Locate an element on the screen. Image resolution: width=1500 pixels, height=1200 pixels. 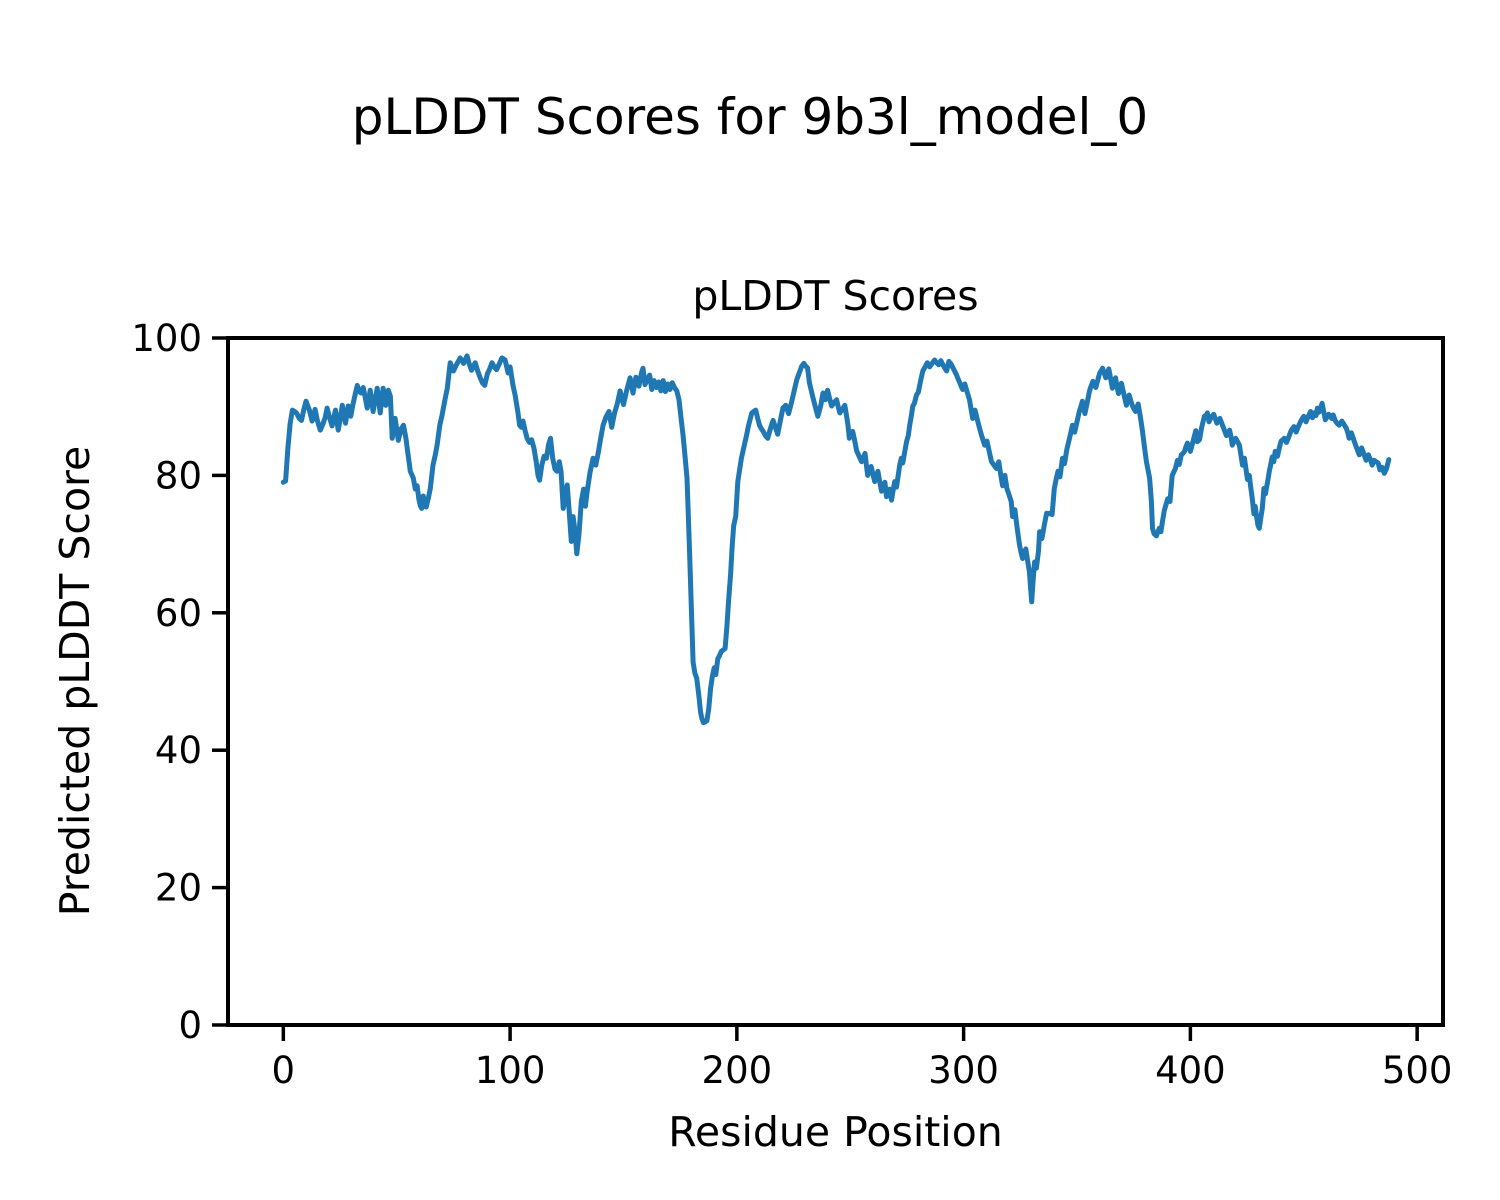
axes-title: pLDDT Scores is located at coordinates (835, 296).